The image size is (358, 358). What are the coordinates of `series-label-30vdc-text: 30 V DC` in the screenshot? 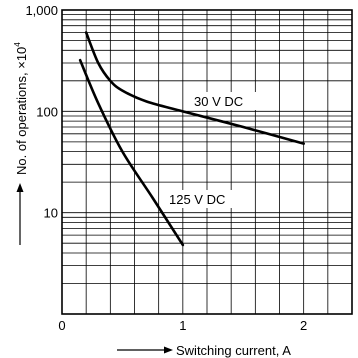 It's located at (218, 101).